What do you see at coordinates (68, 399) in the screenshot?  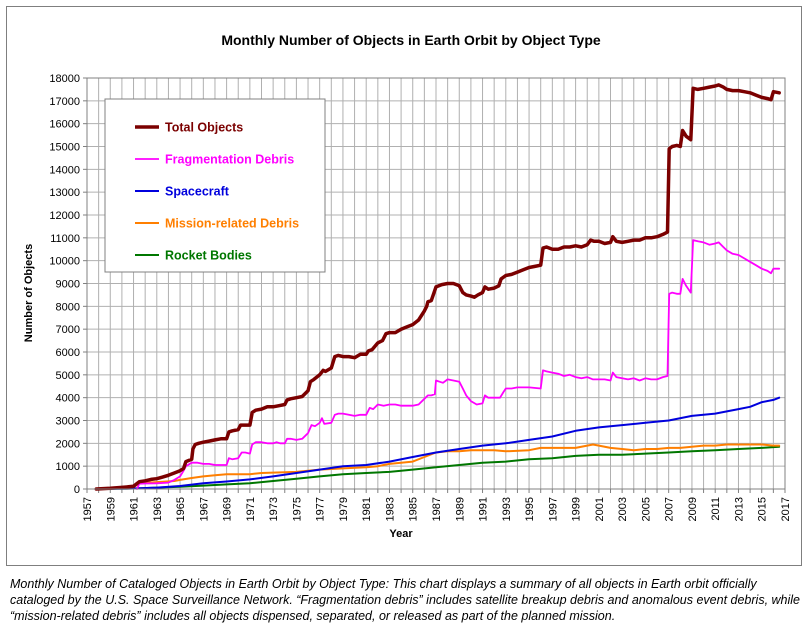 I see `y-tick-label: 4000` at bounding box center [68, 399].